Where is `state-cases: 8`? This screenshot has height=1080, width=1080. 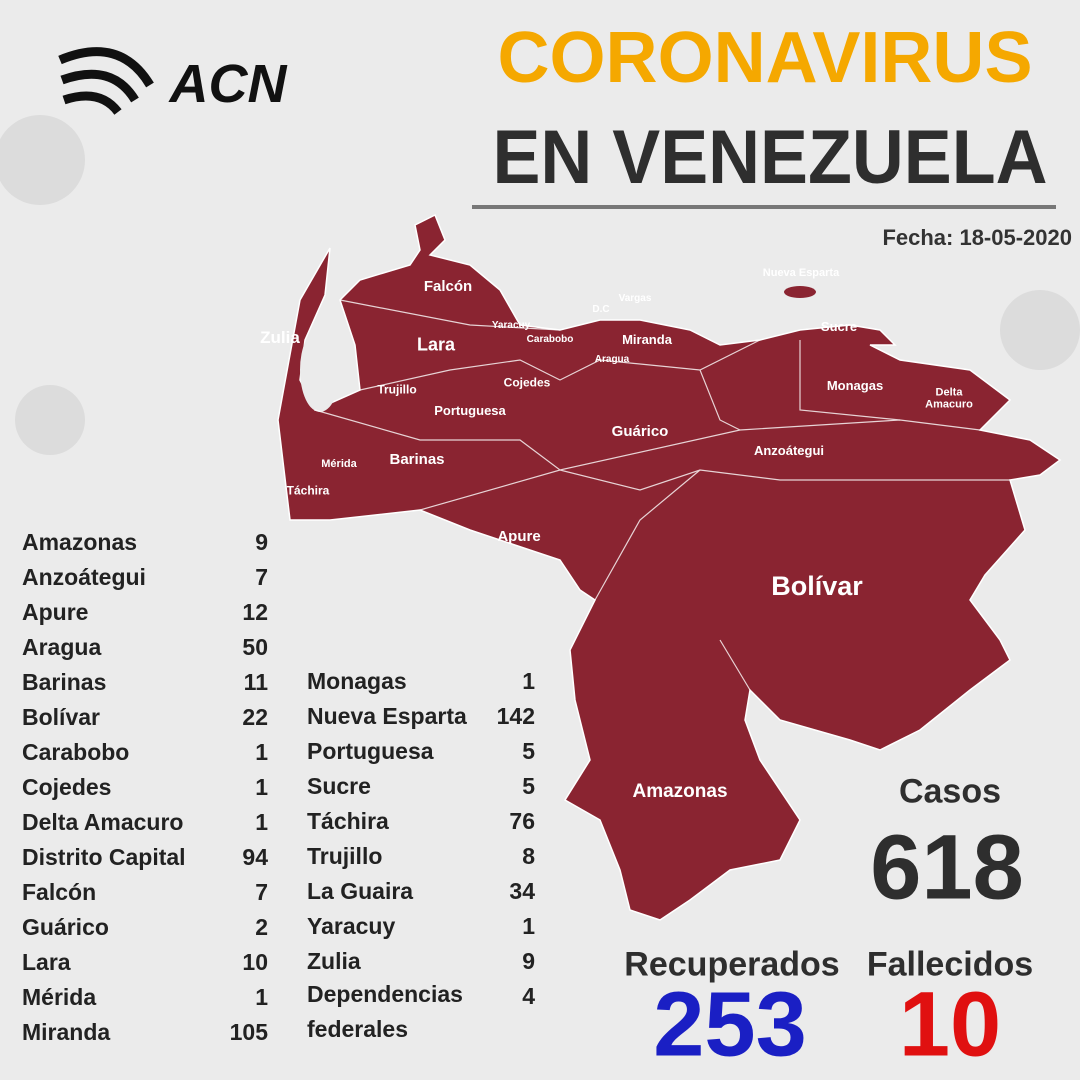
state-cases: 8 is located at coordinates (528, 856).